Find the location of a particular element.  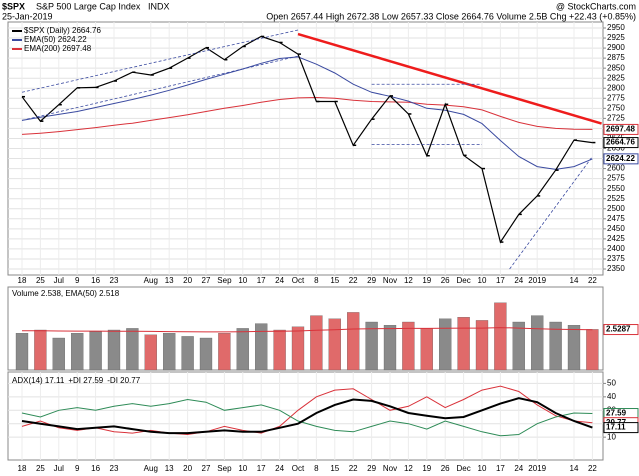

x-tick-label: 12 is located at coordinates (408, 468).